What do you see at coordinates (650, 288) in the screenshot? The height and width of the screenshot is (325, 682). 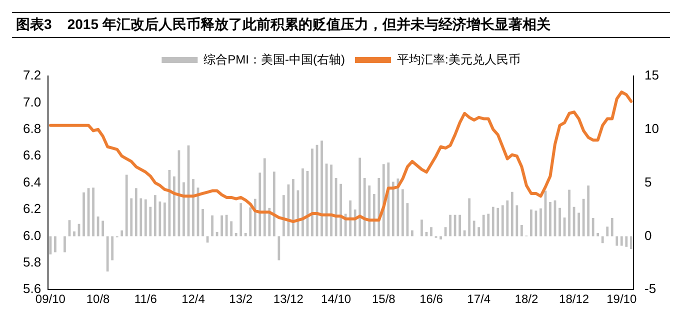 I see `y2-tick-label: -5` at bounding box center [650, 288].